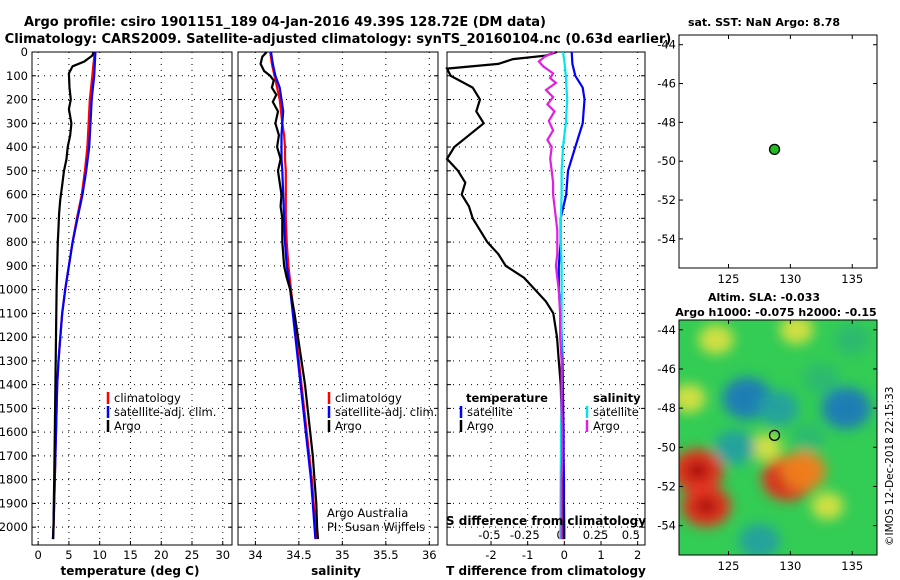  What do you see at coordinates (17, 266) in the screenshot?
I see `y-tick-label: 900` at bounding box center [17, 266].